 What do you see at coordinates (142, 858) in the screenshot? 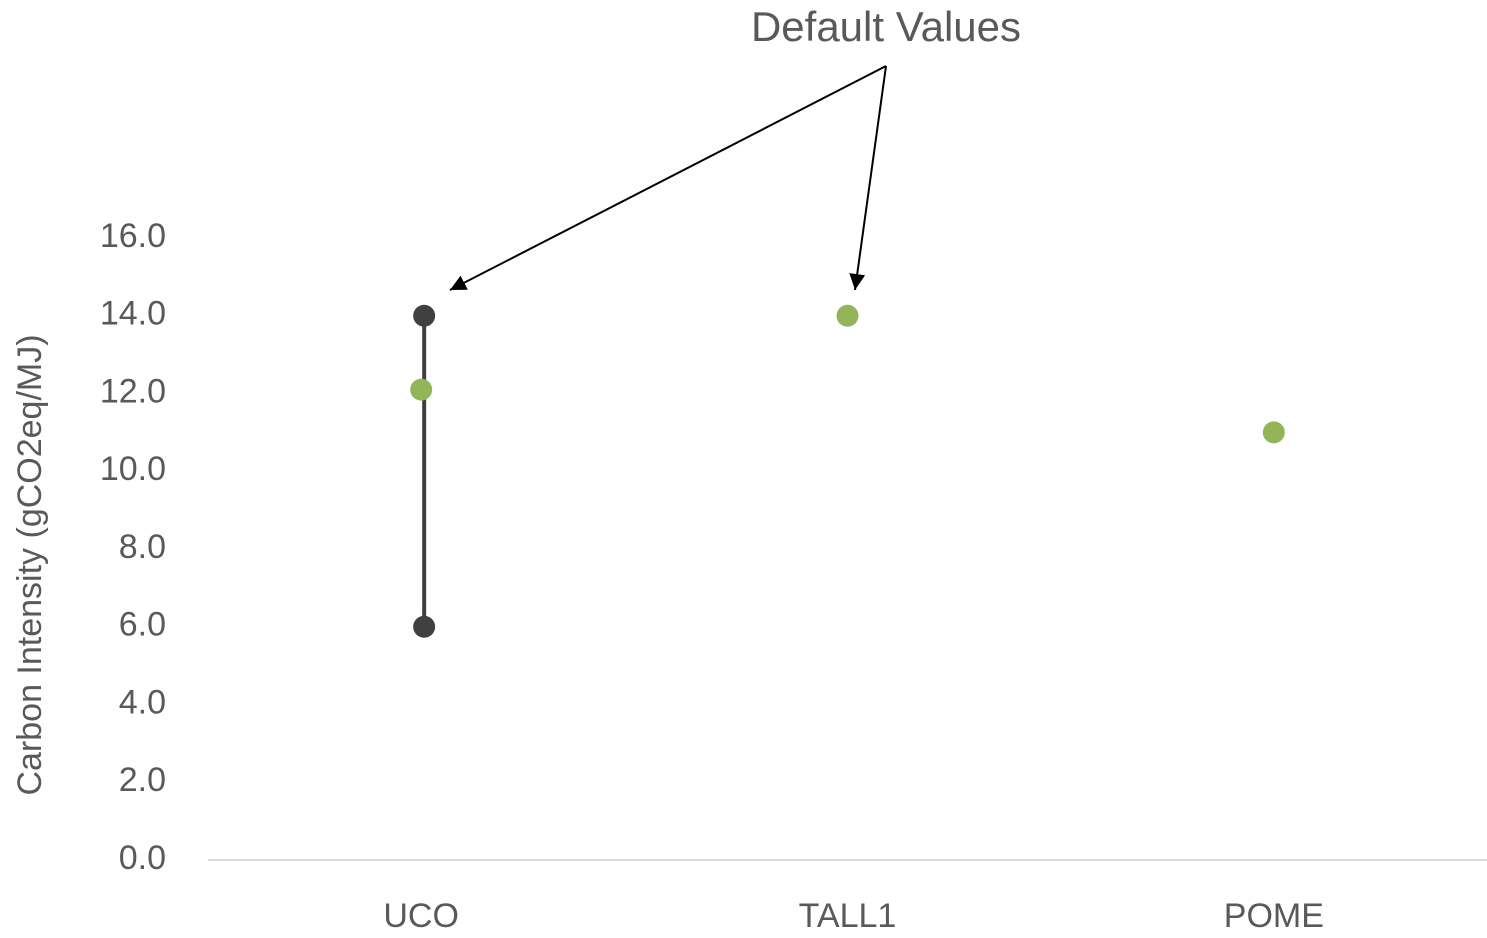
I see `y-tick-label: 0.0` at bounding box center [142, 858].